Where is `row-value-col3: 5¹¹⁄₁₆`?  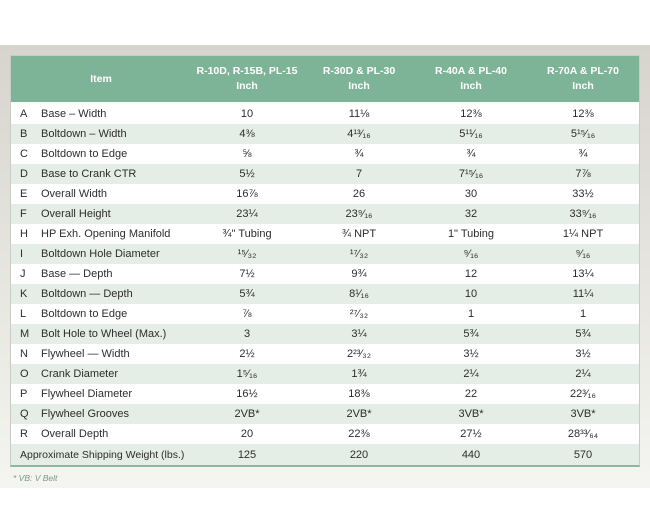
row-value-col3: 5¹¹⁄₁₆ is located at coordinates (471, 134).